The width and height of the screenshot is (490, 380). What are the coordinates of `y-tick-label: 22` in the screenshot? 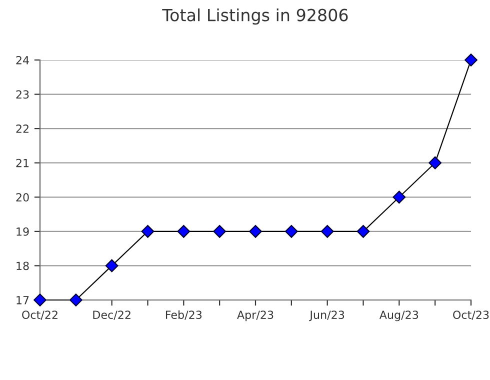 It's located at (22, 128).